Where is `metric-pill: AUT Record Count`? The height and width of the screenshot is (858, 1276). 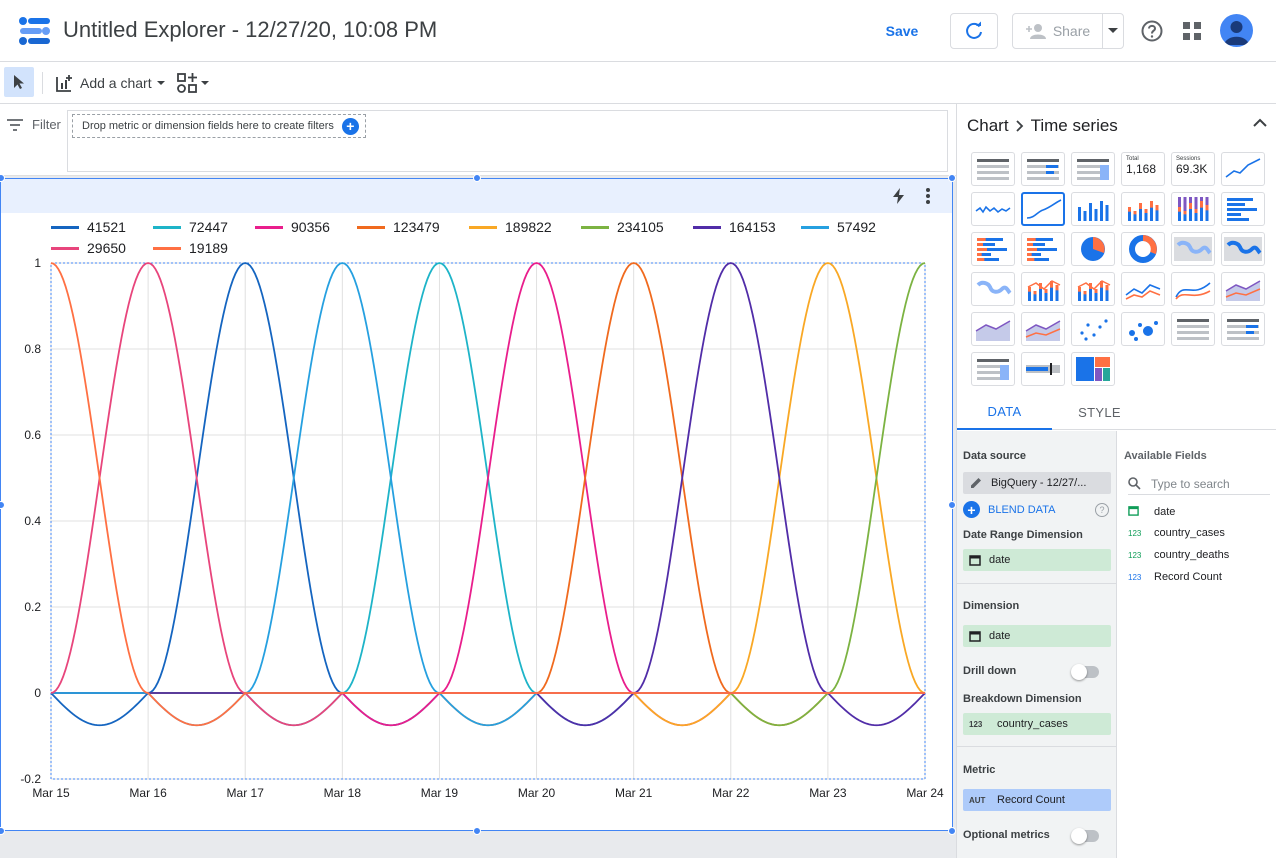
metric-pill: AUT Record Count is located at coordinates (1037, 800).